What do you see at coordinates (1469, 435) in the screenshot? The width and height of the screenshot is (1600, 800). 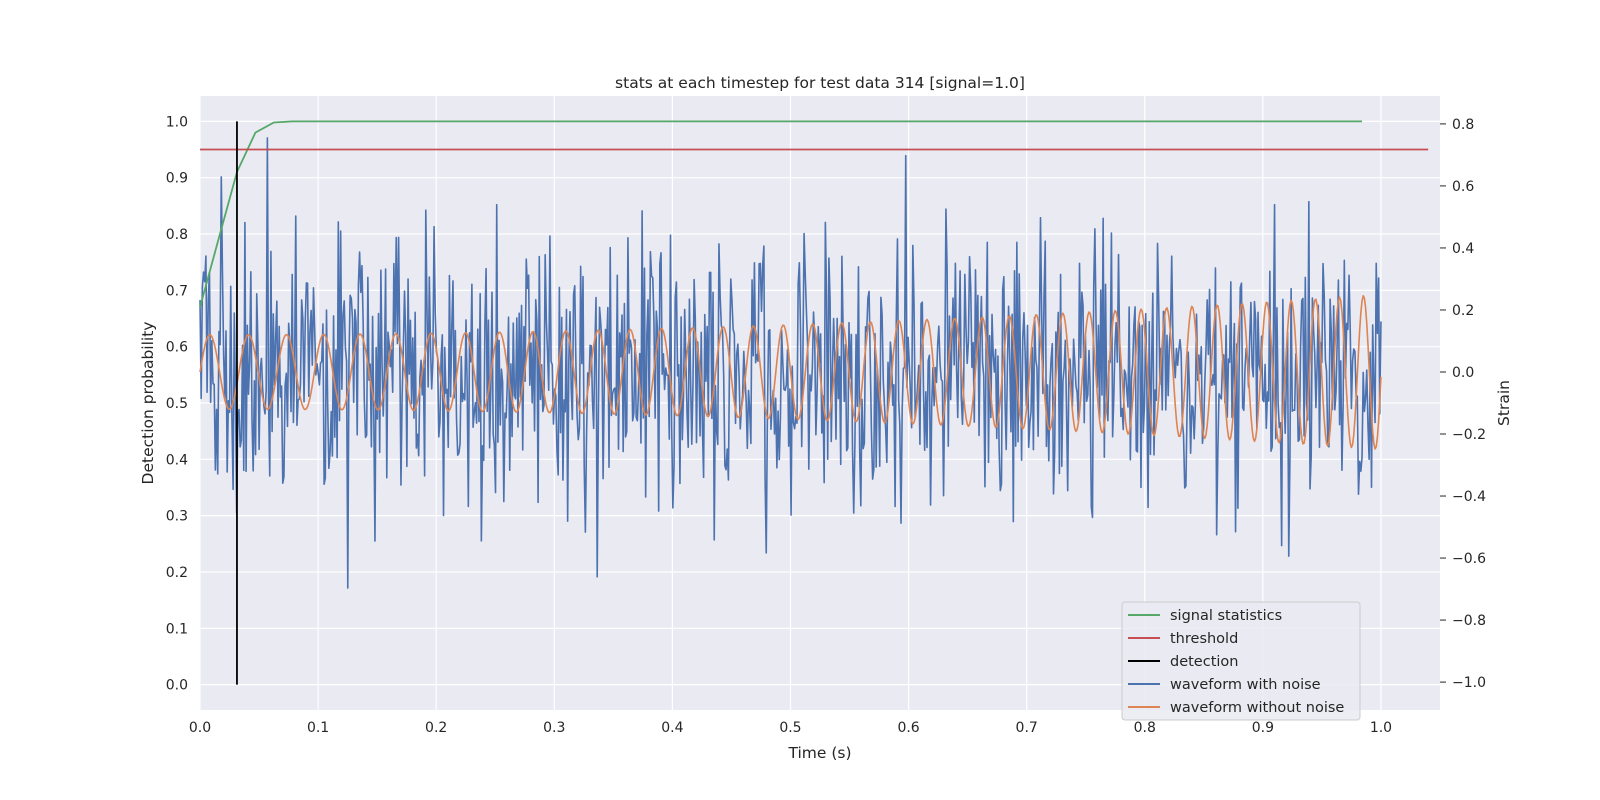 I see `y-right-tick-label: −0.2` at bounding box center [1469, 435].